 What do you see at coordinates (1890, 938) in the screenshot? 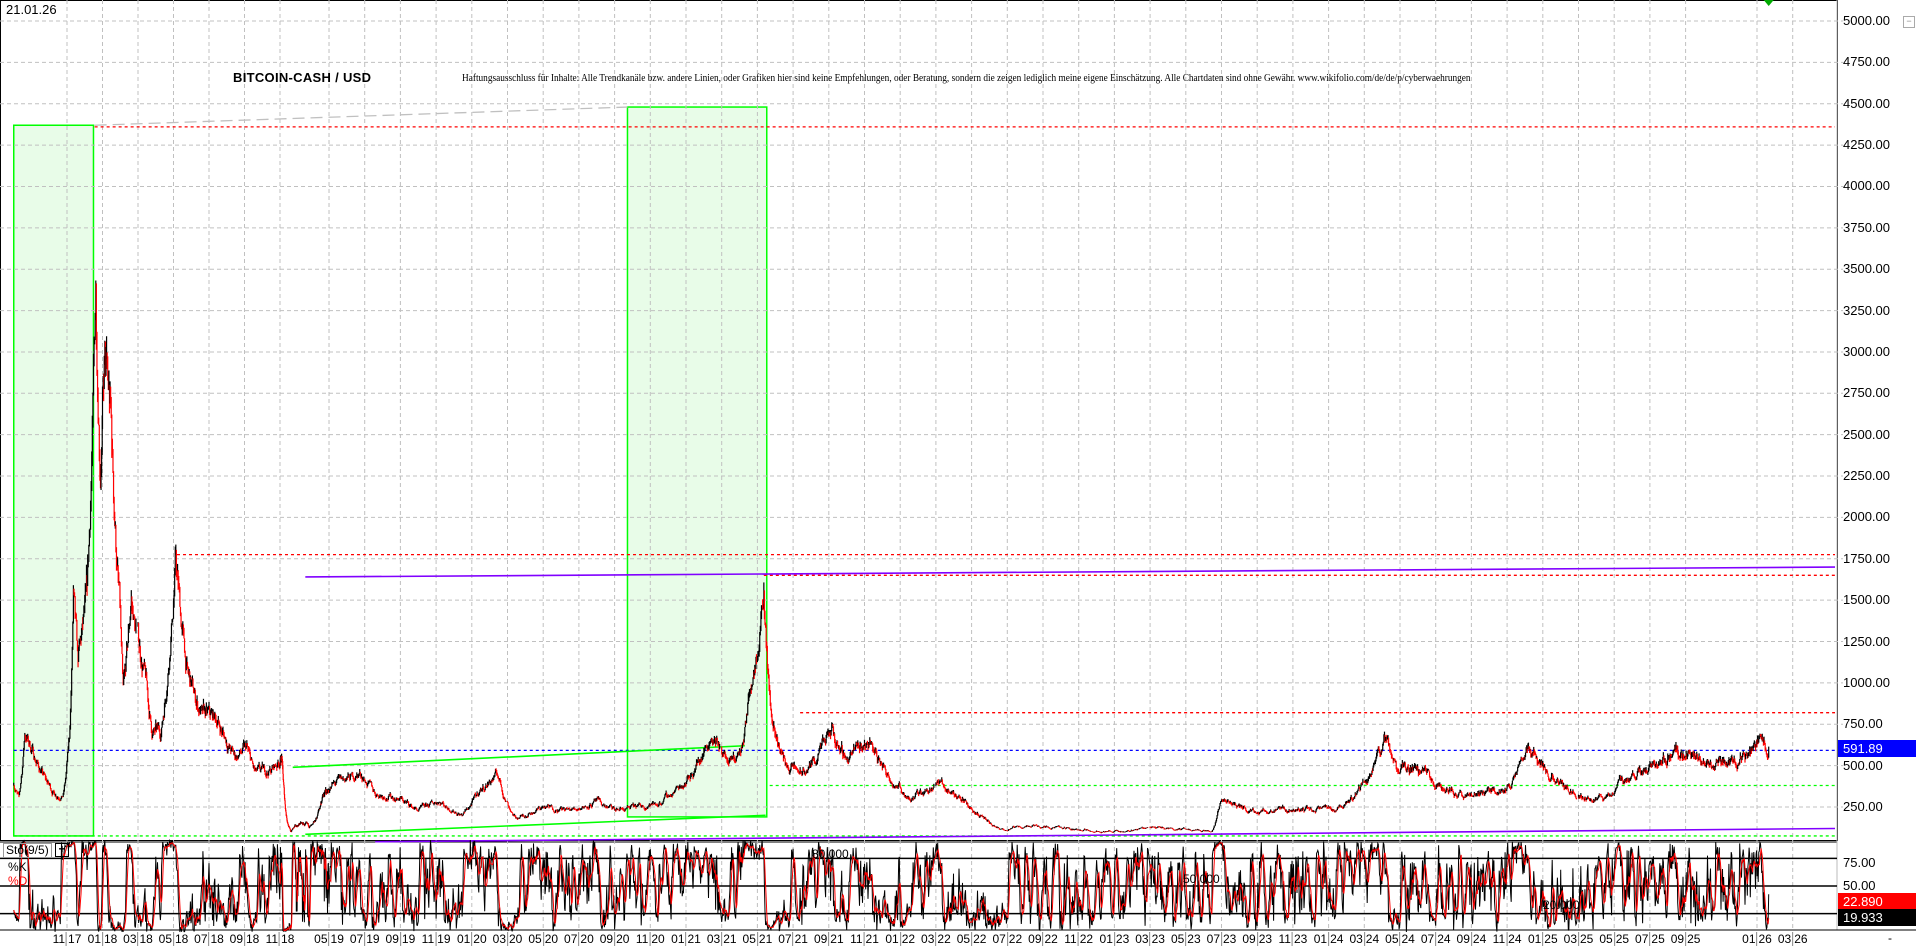
I see `time-axis-end: -` at bounding box center [1890, 938].